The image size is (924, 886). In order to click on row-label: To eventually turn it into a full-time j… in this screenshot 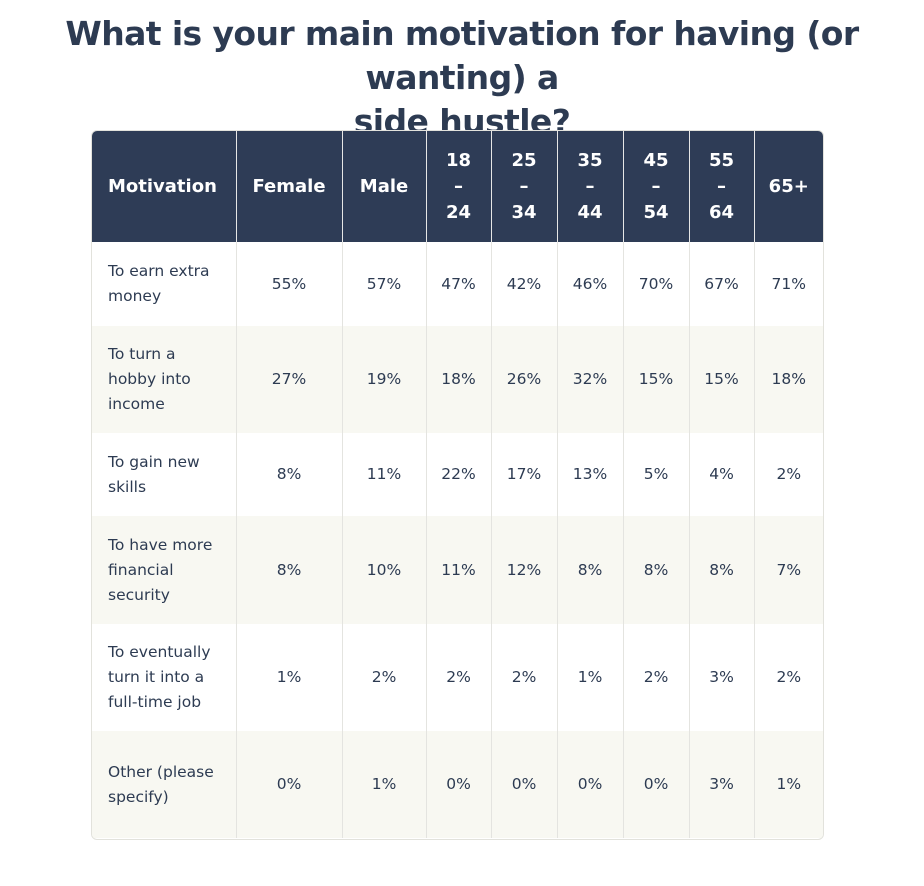, I will do `click(164, 677)`.